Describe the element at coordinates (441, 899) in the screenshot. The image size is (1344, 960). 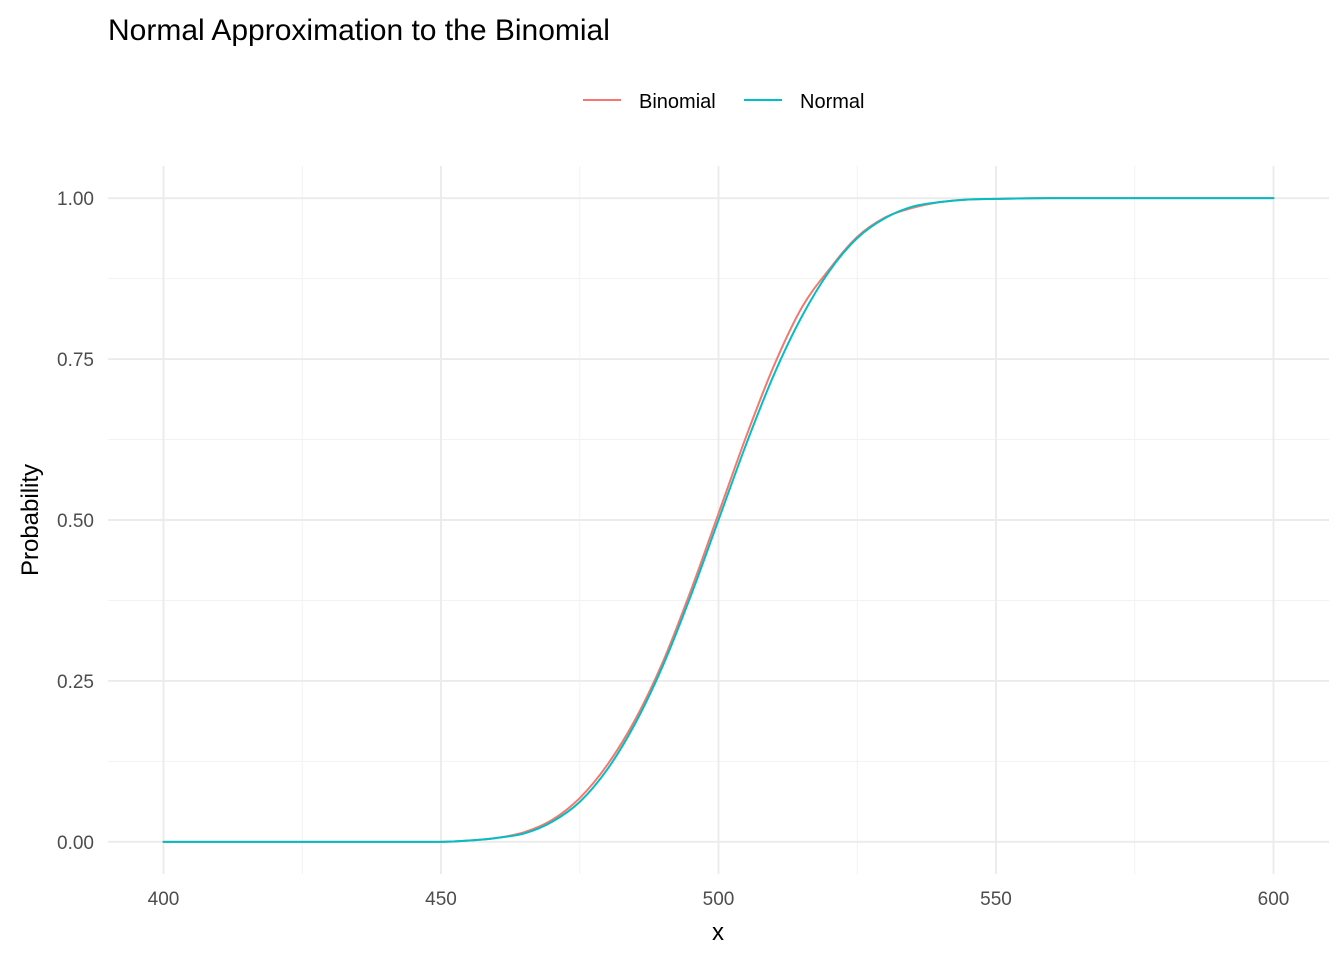
I see `x-tick-label: 450` at that location.